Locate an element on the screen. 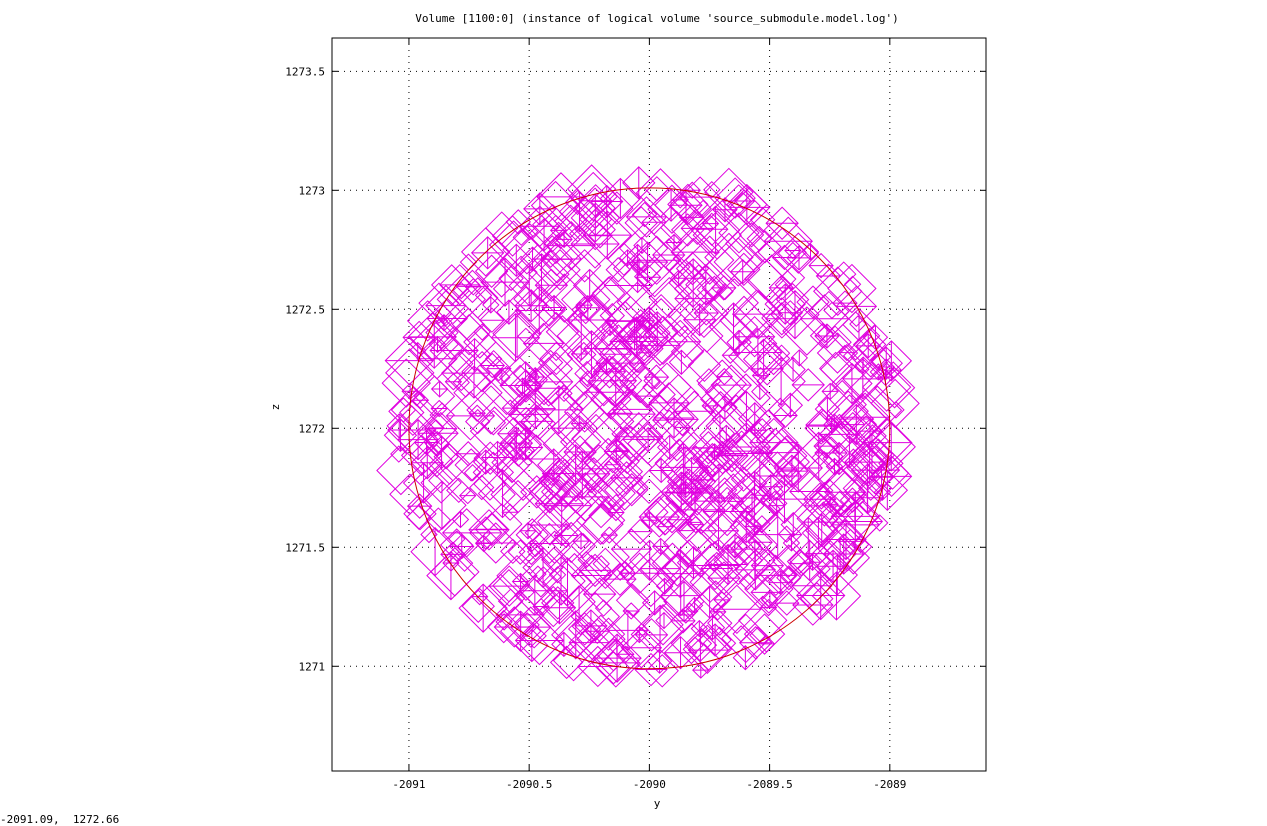 This screenshot has width=1267, height=826. y-tick-labels: 1271 1271.5 1272 1272.5 1273 1273.5 is located at coordinates (305, 369).